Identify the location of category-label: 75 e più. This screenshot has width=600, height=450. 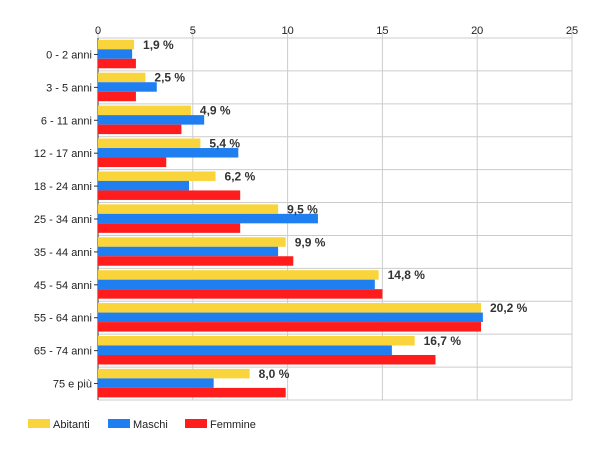
(72, 385).